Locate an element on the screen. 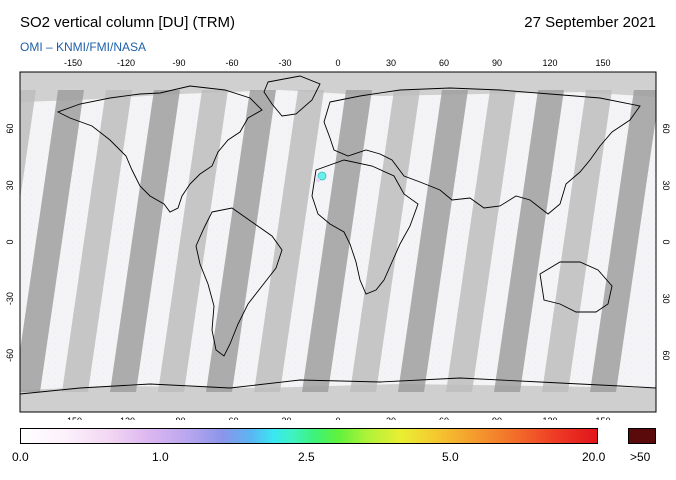 This screenshot has height=480, width=676. map-date: 27 September 2021 is located at coordinates (590, 22).